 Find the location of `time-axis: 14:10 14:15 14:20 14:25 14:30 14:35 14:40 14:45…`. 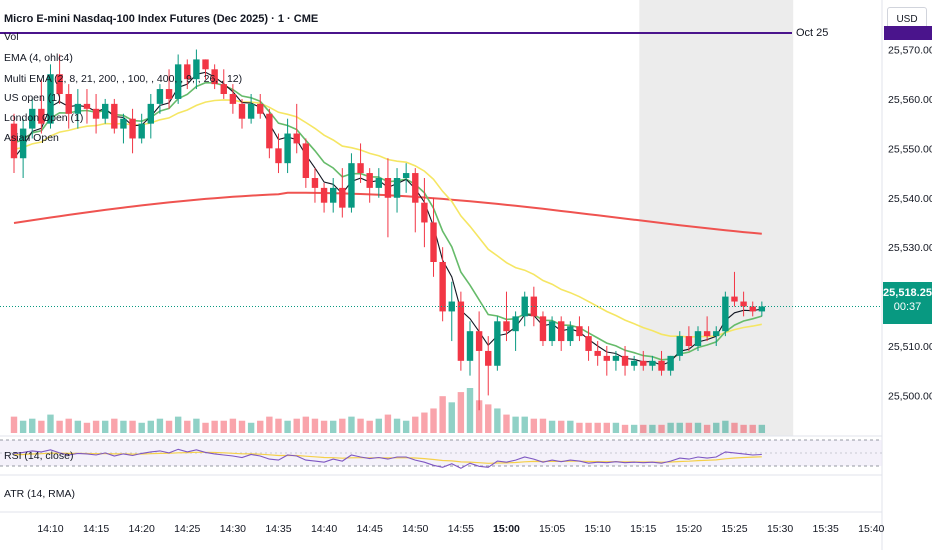

time-axis: 14:10 14:15 14:20 14:25 14:30 14:35 14:40 14:45… is located at coordinates (460, 529).